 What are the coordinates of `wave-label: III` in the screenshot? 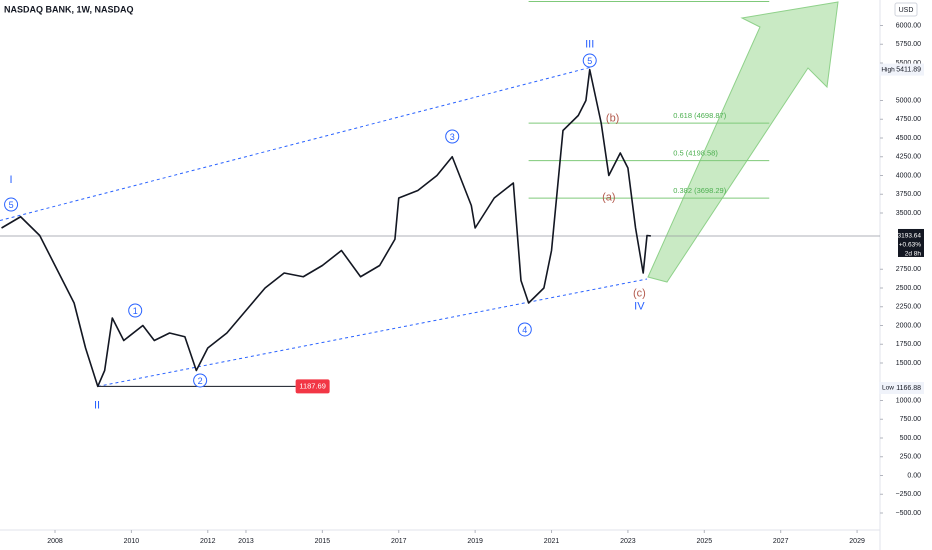 It's located at (589, 44).